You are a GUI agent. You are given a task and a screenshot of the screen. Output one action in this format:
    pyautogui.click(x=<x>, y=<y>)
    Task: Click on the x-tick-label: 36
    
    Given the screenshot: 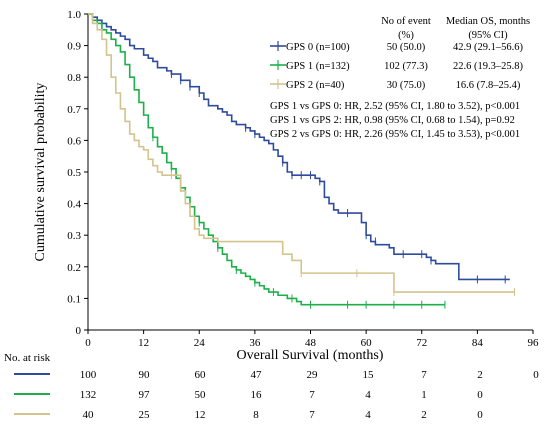 What is the action you would take?
    pyautogui.click(x=255, y=343)
    